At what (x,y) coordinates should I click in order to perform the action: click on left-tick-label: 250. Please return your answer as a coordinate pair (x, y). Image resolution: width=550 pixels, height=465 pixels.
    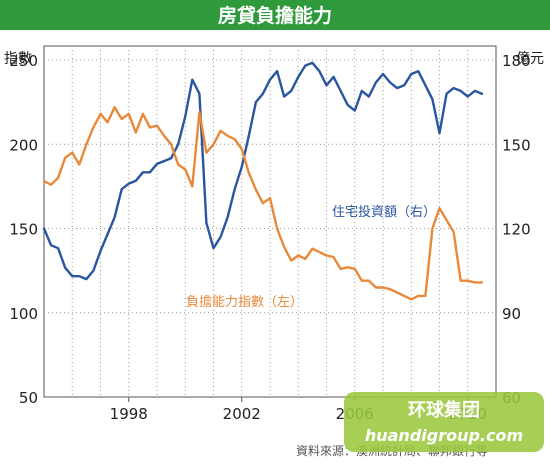
    Looking at the image, I should click on (23, 61).